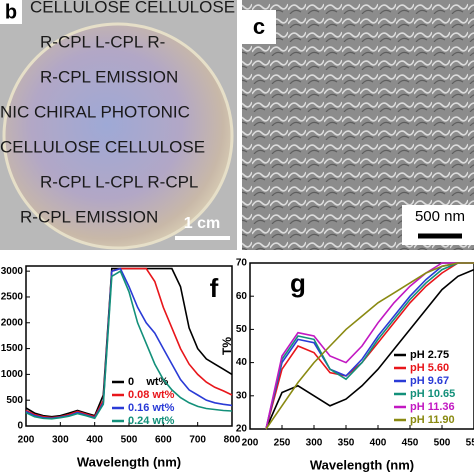 This screenshot has width=474, height=474. Describe the element at coordinates (432, 394) in the screenshot. I see `legend-label: pH 10.65` at that location.